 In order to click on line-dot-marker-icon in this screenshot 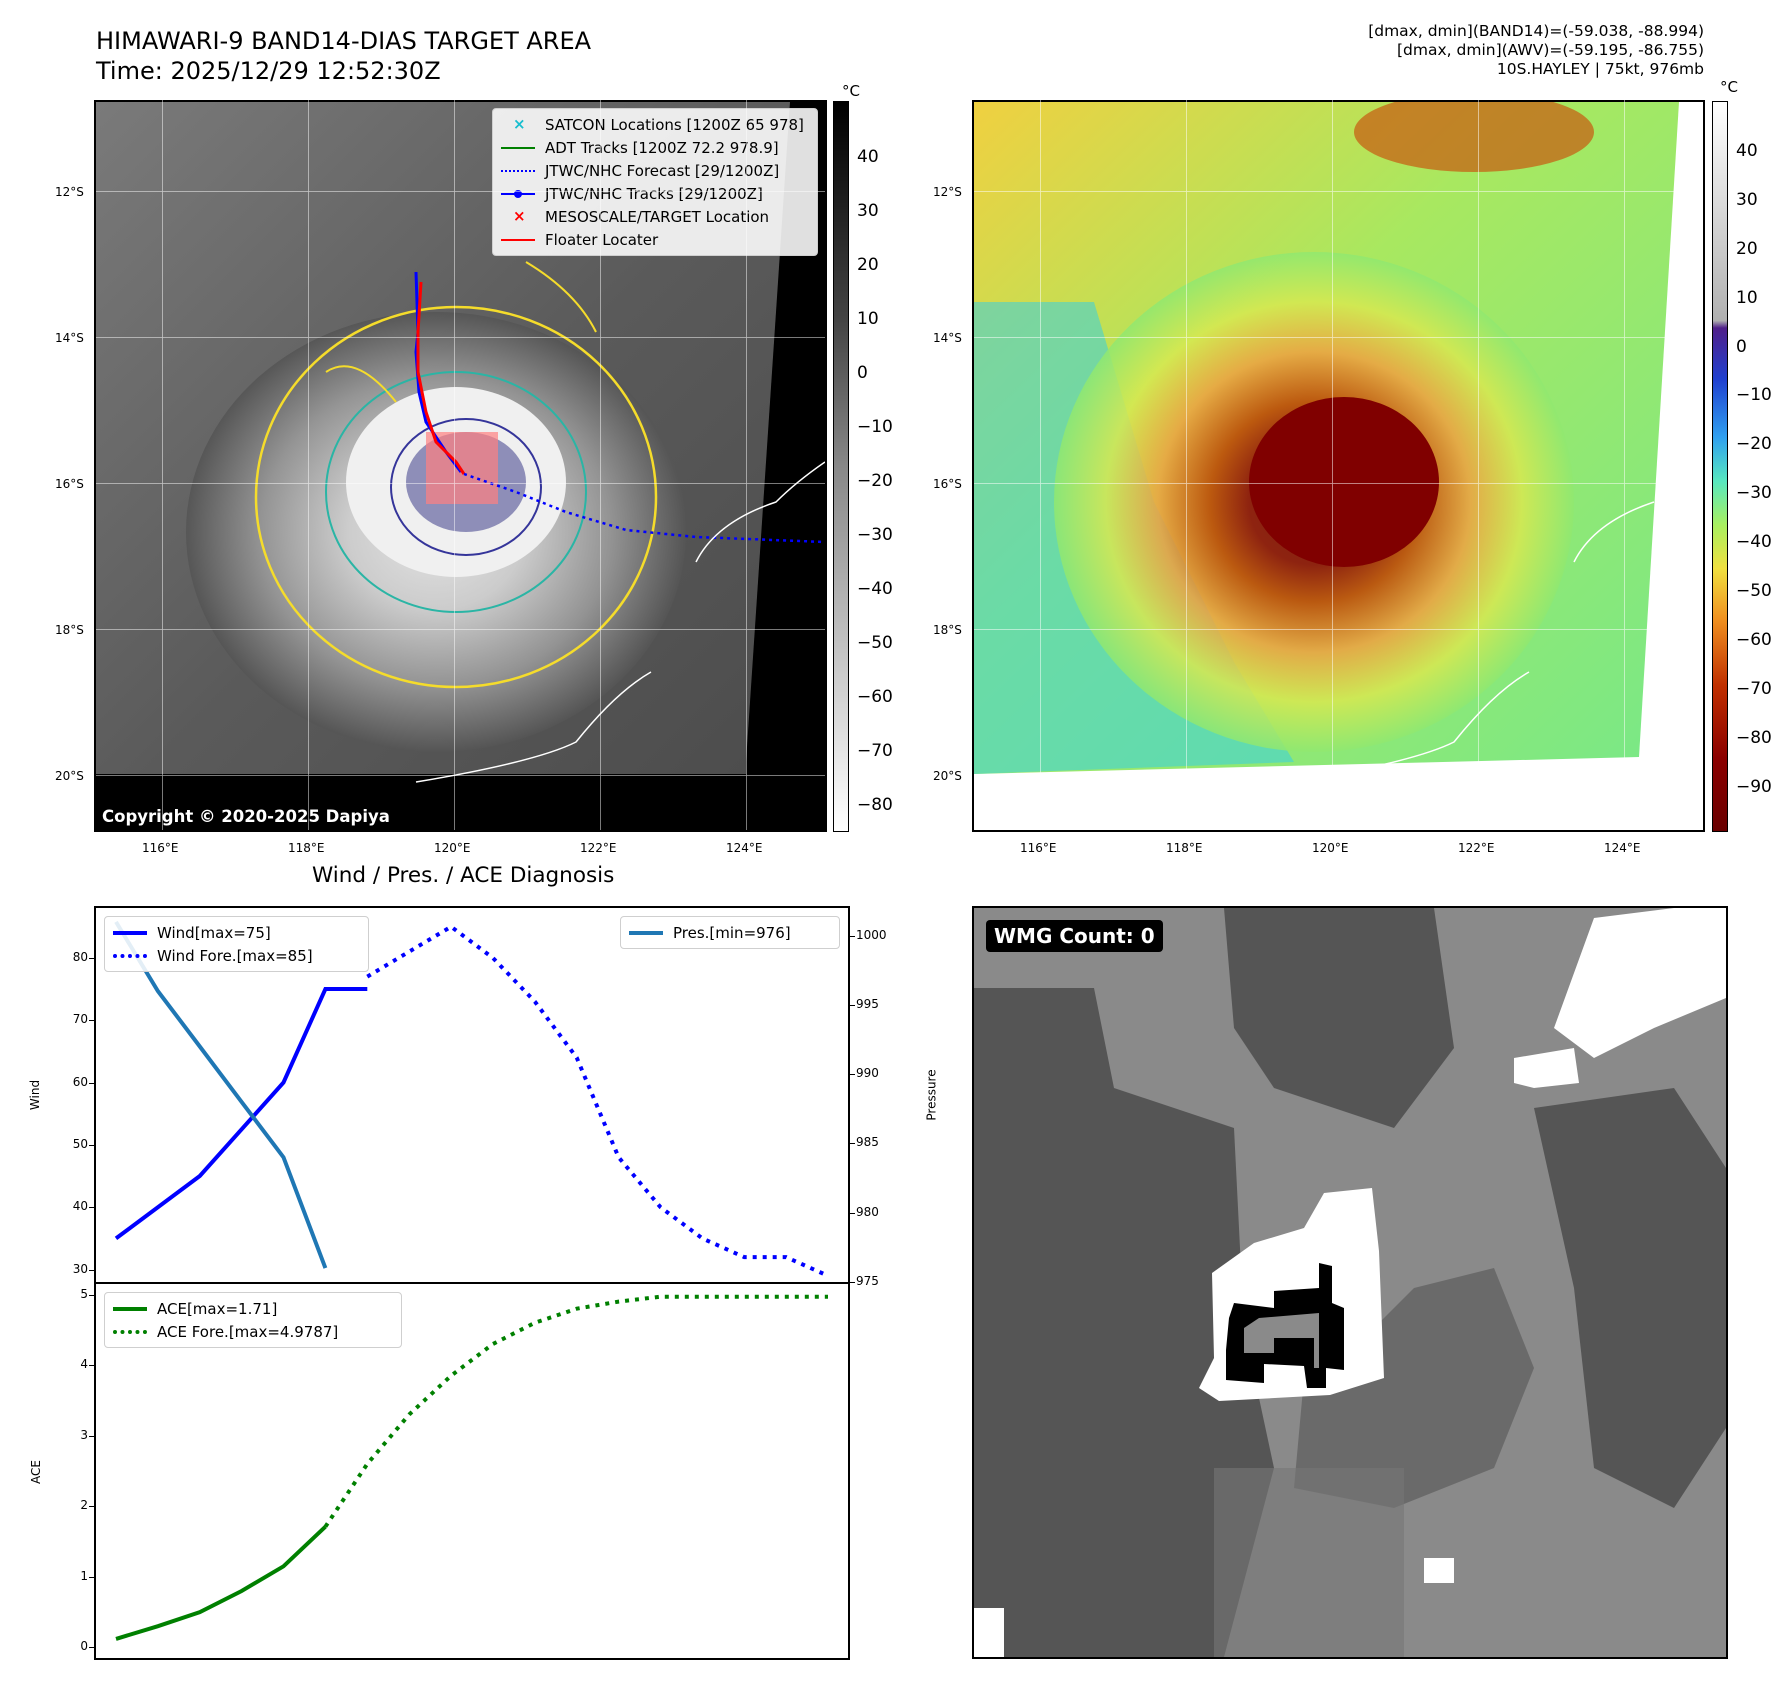, I will do `click(518, 194)`.